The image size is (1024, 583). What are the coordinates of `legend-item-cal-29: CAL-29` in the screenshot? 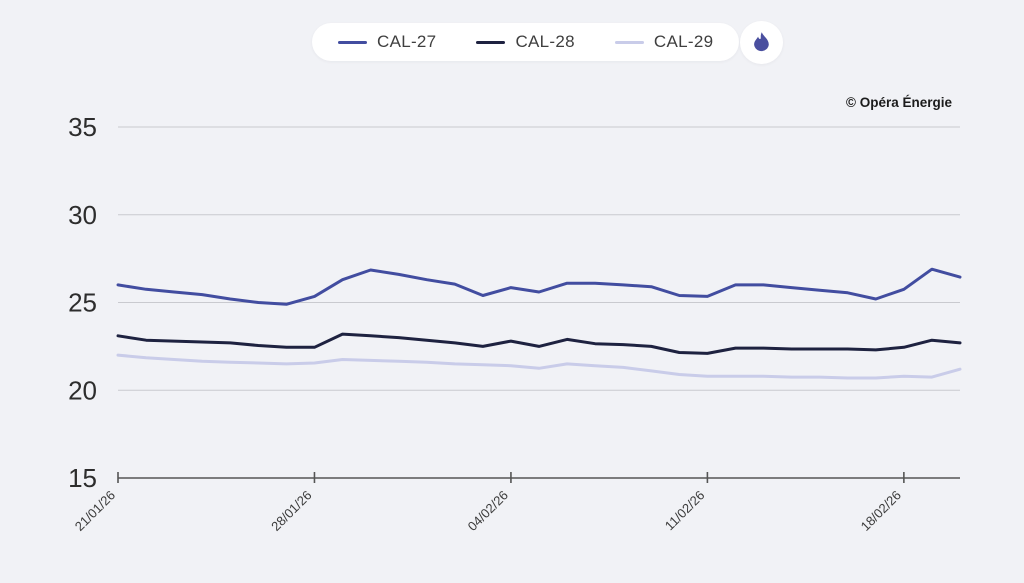 It's located at (664, 42).